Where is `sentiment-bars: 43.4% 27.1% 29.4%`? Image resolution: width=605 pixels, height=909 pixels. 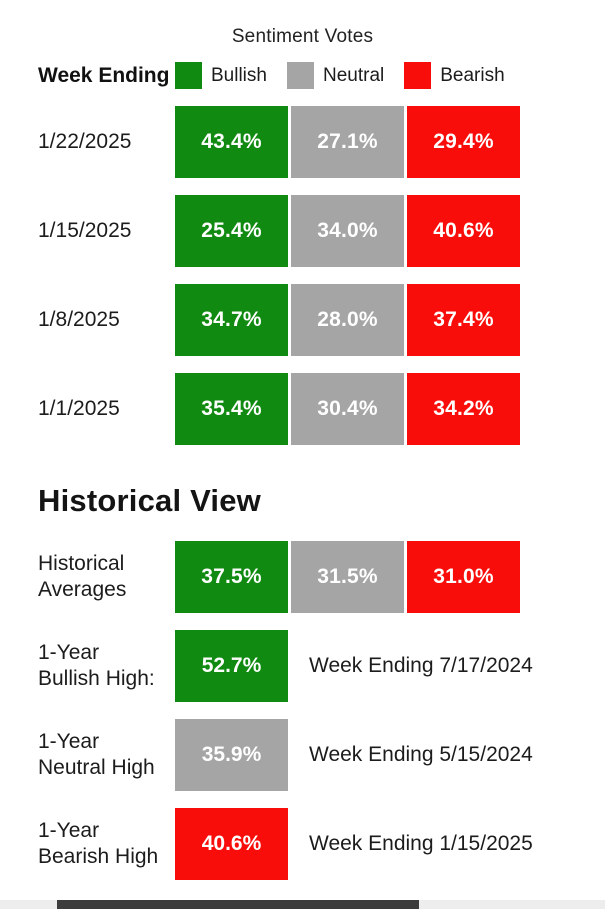
sentiment-bars: 43.4% 27.1% 29.4% is located at coordinates (347, 142).